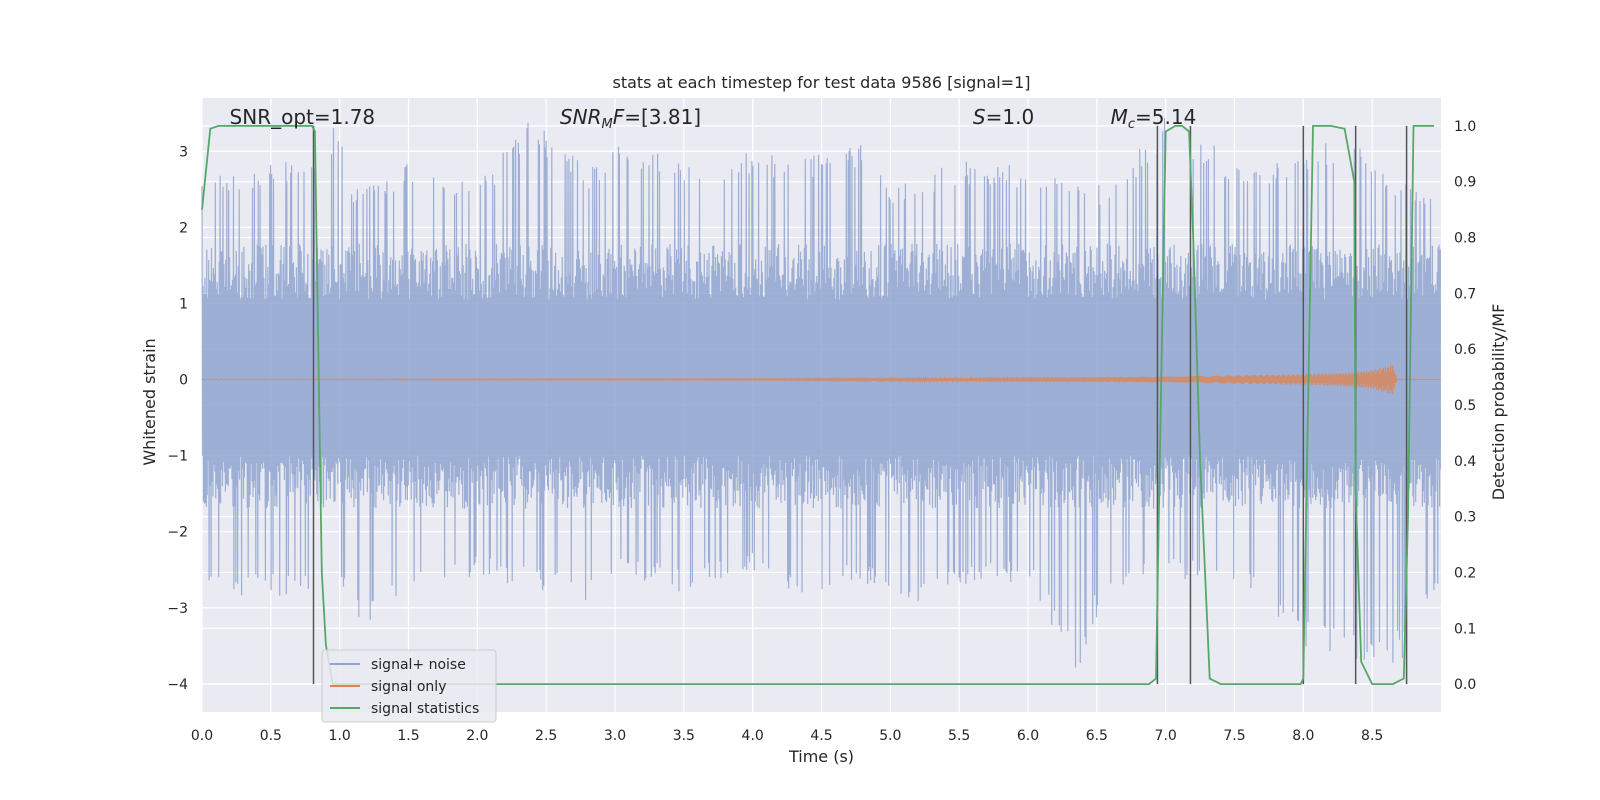 Image resolution: width=1600 pixels, height=800 pixels. What do you see at coordinates (408, 736) in the screenshot?
I see `x-tick-label: 1.5` at bounding box center [408, 736].